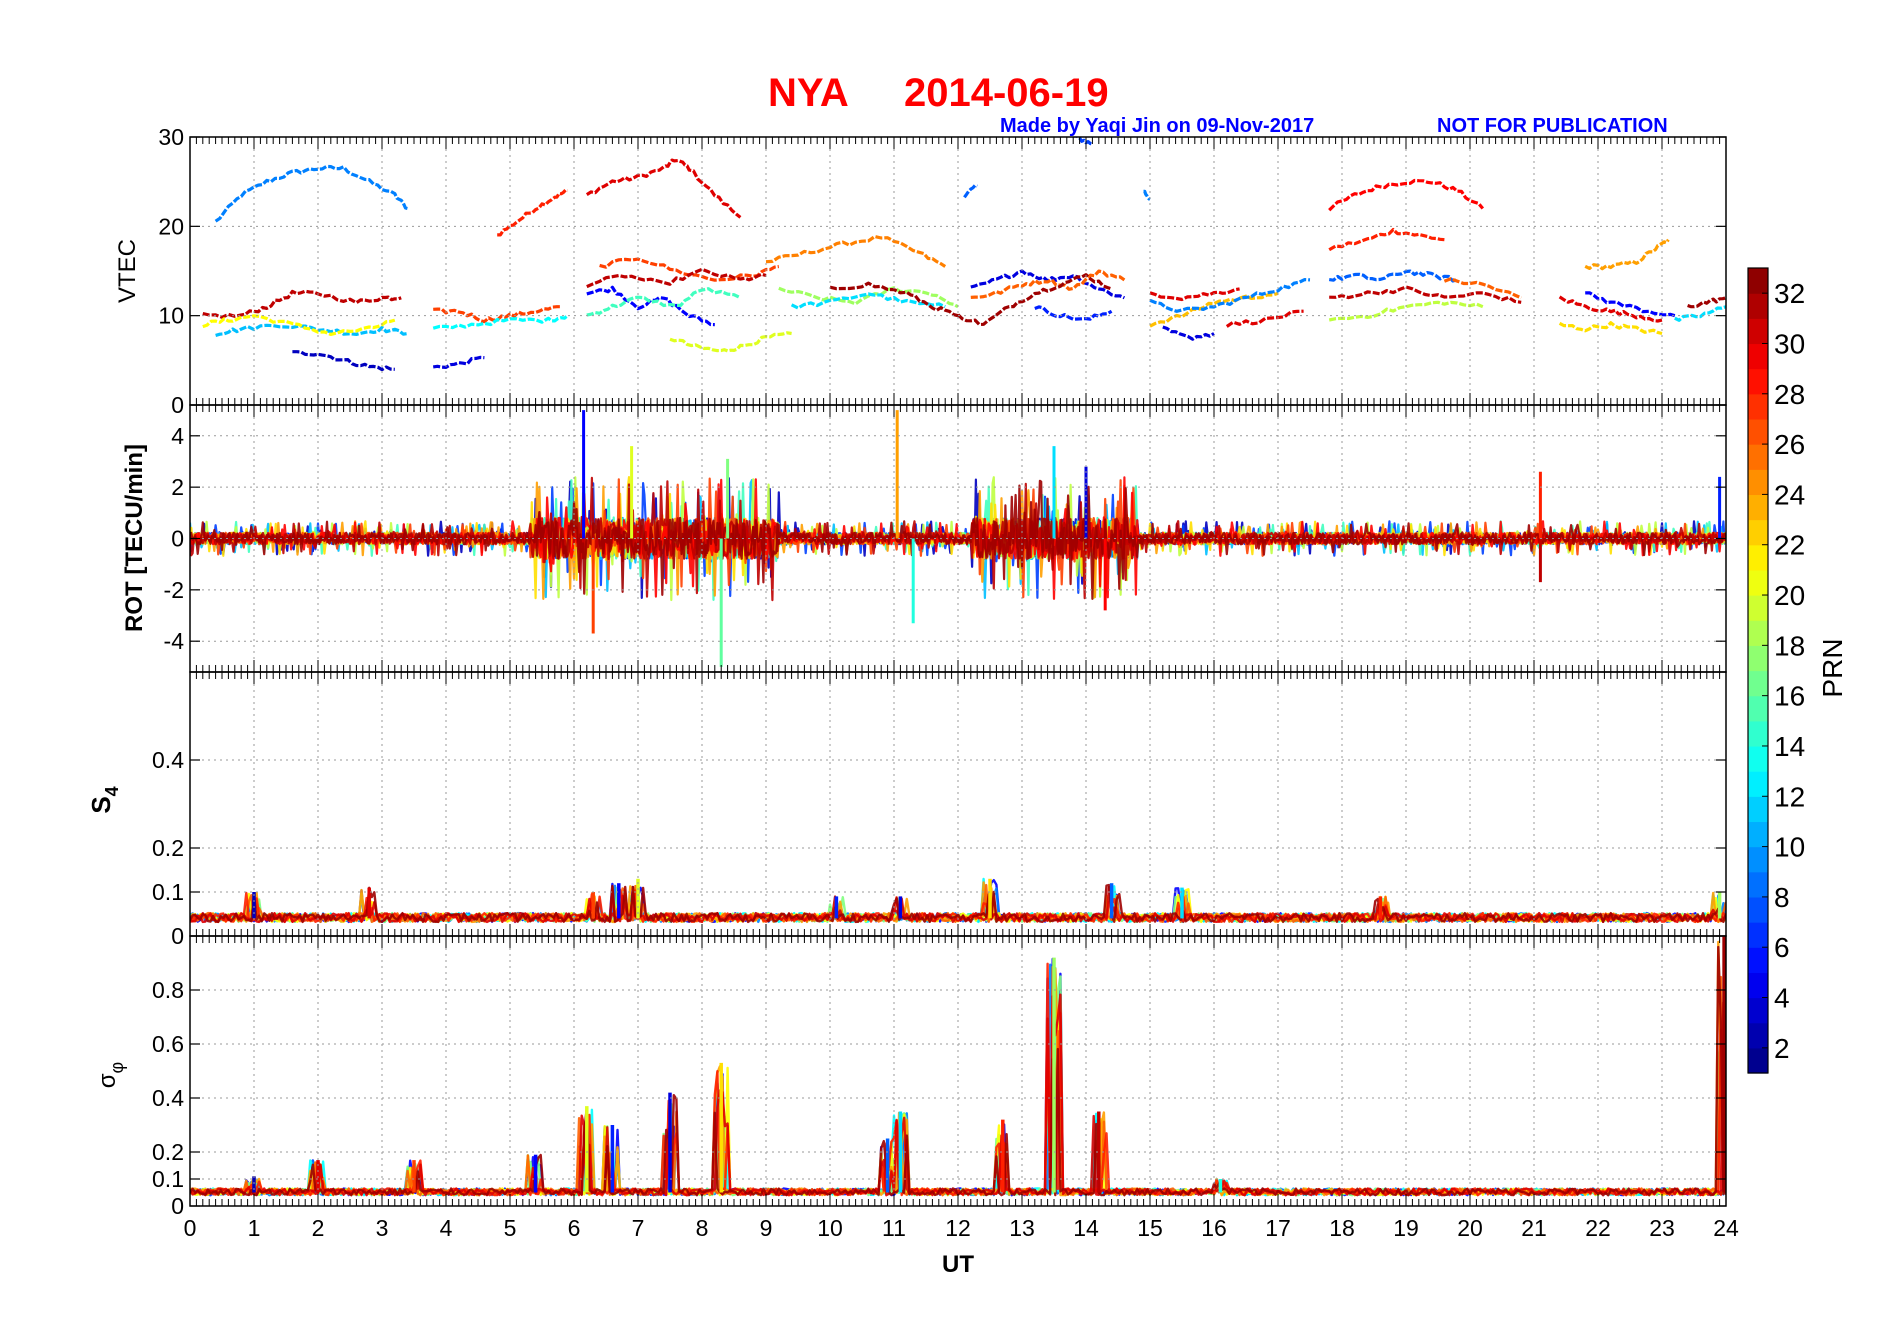 Image resolution: width=1904 pixels, height=1335 pixels. What do you see at coordinates (168, 1152) in the screenshot?
I see `y-tick-label: 0.2` at bounding box center [168, 1152].